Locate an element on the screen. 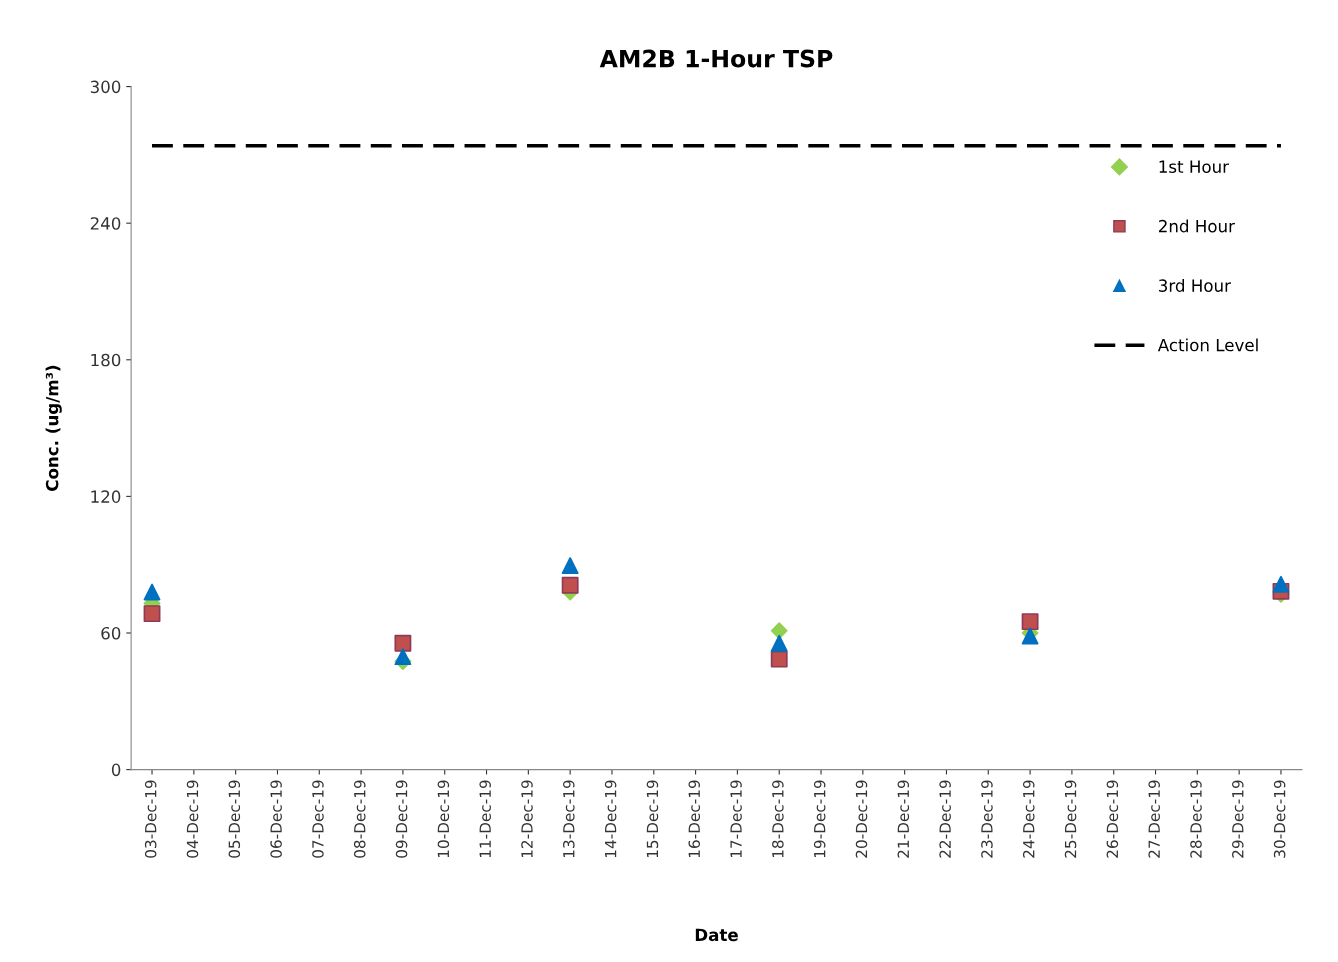 The width and height of the screenshot is (1338, 962). x-tick-label: 11-Dec-19 is located at coordinates (485, 819).